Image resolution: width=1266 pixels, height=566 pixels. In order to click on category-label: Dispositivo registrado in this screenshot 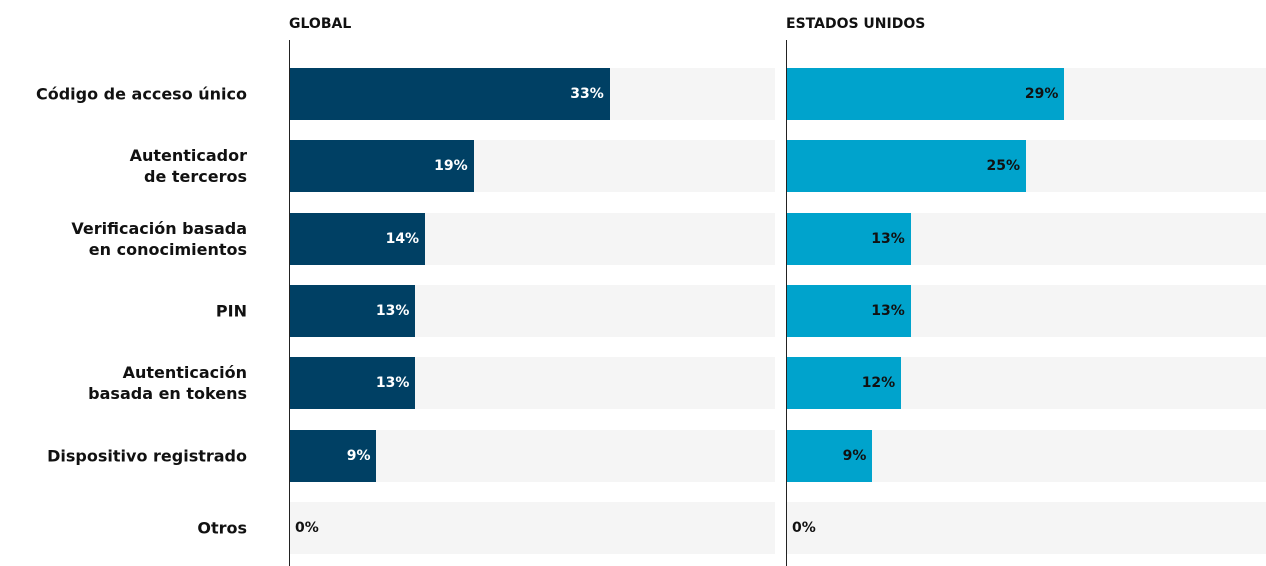, I will do `click(147, 455)`.